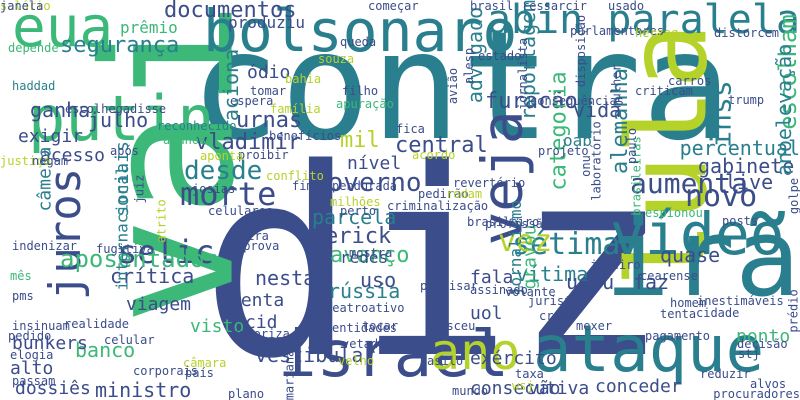 This screenshot has height=400, width=800. Describe the element at coordinates (41, 326) in the screenshot. I see `word-insinuam: insinuam` at that location.